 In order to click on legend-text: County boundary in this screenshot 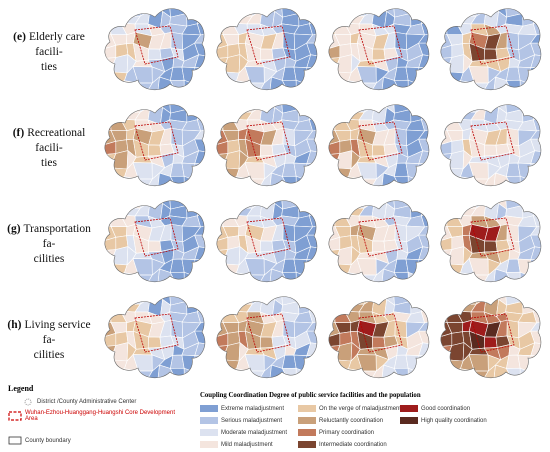, I will do `click(48, 440)`.